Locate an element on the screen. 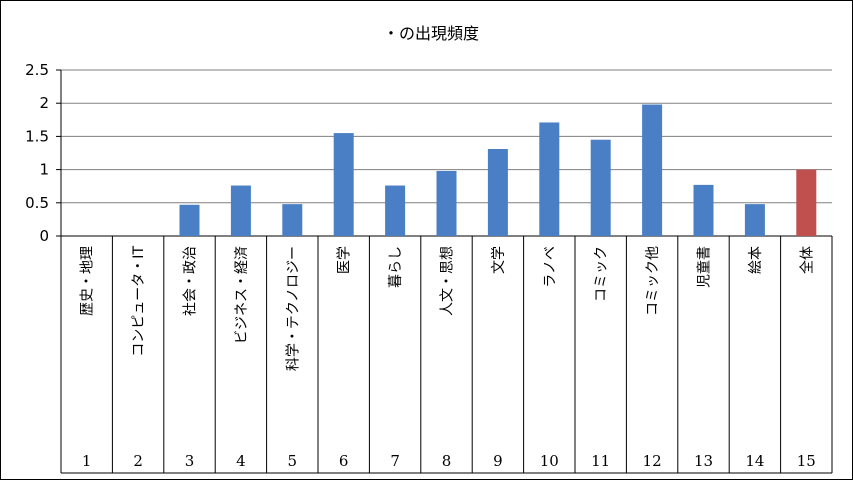  category-number: 4 is located at coordinates (241, 461).